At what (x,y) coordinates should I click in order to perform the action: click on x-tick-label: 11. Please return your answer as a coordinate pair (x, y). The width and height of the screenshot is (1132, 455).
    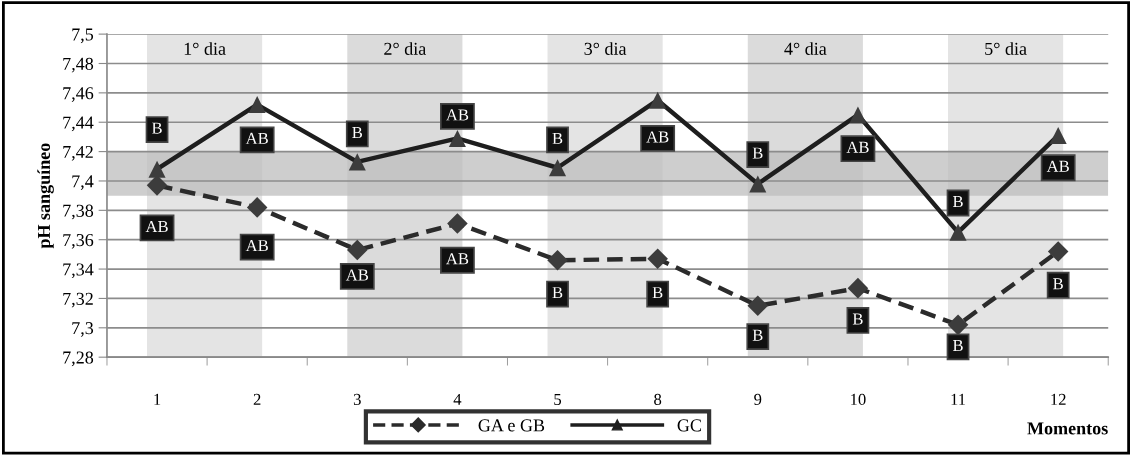
    Looking at the image, I should click on (958, 399).